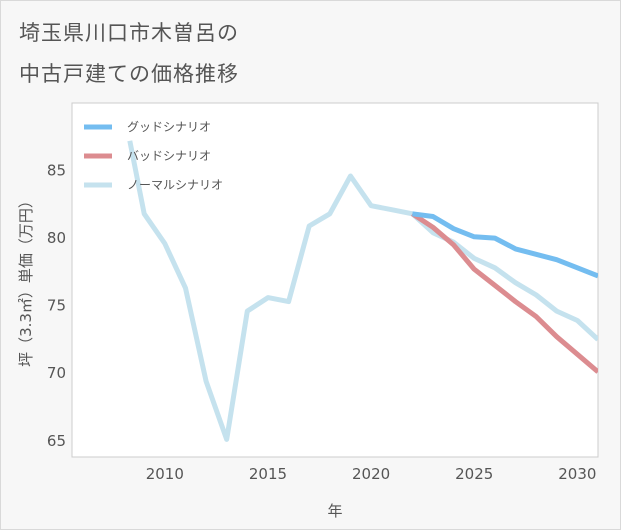  I want to click on legend-label-bad: バッドシナリオ, so click(169, 156).